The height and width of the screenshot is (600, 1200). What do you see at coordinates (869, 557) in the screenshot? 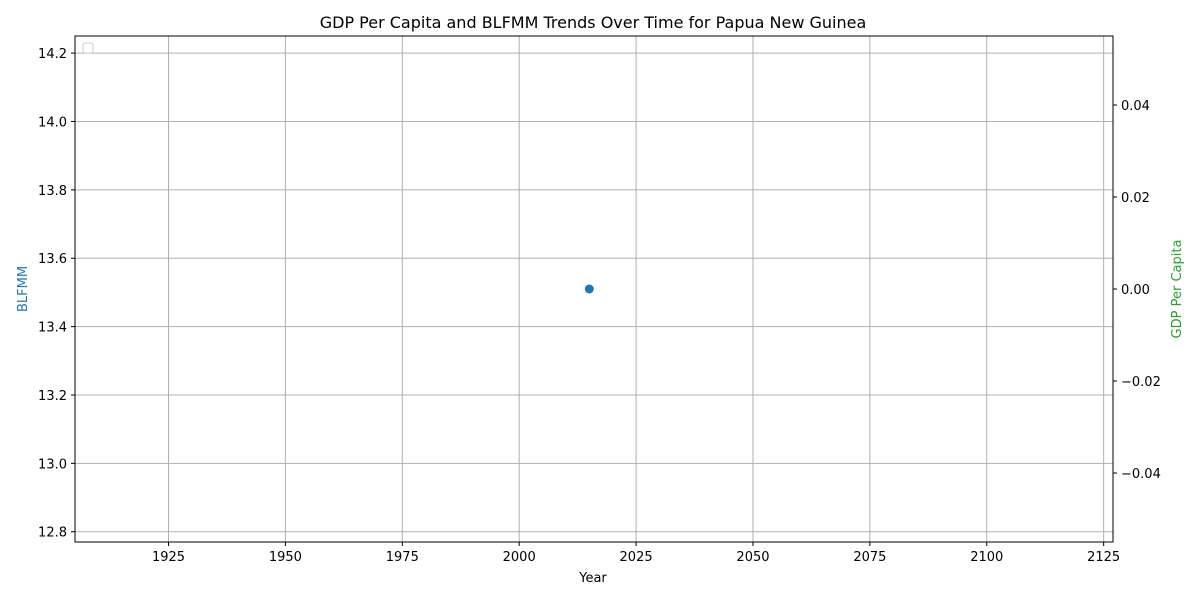
I see `x-tick-label: 2075` at bounding box center [869, 557].